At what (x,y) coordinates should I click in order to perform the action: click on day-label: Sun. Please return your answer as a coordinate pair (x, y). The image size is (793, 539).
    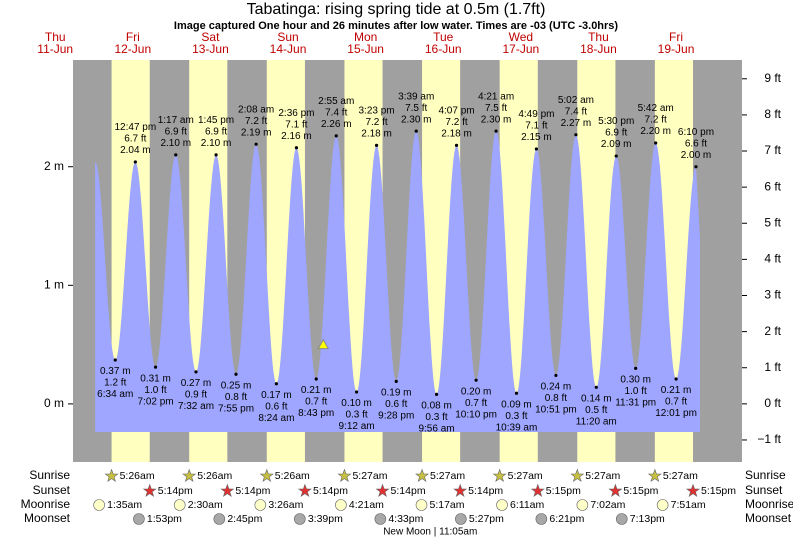
    Looking at the image, I should click on (287, 37).